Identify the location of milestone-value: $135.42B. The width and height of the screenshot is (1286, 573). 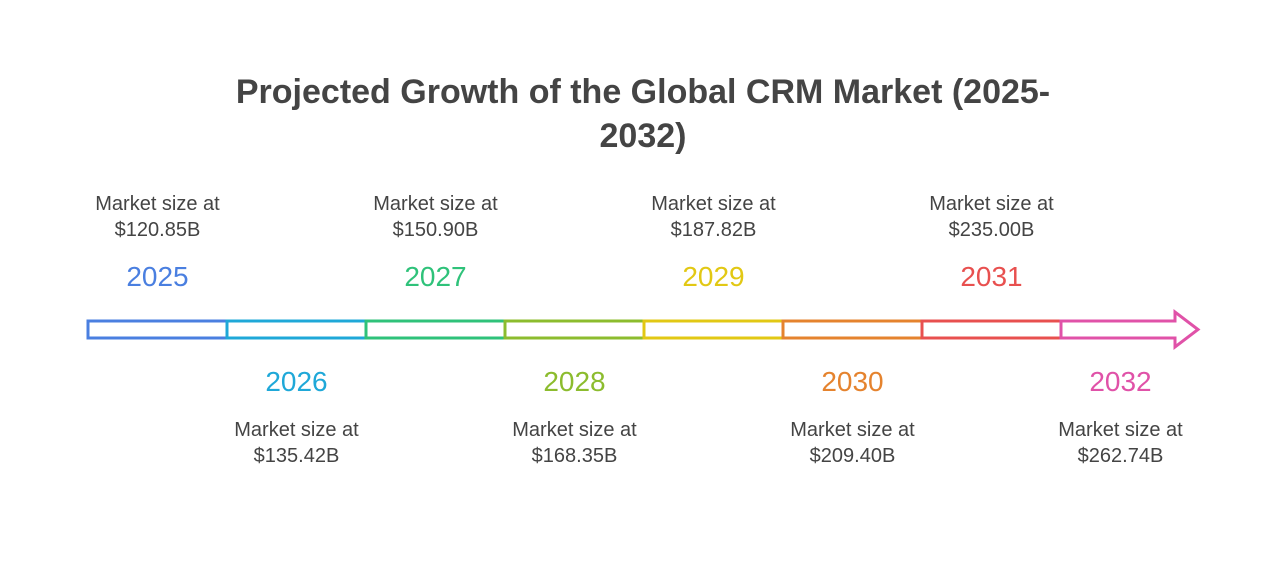
(296, 456).